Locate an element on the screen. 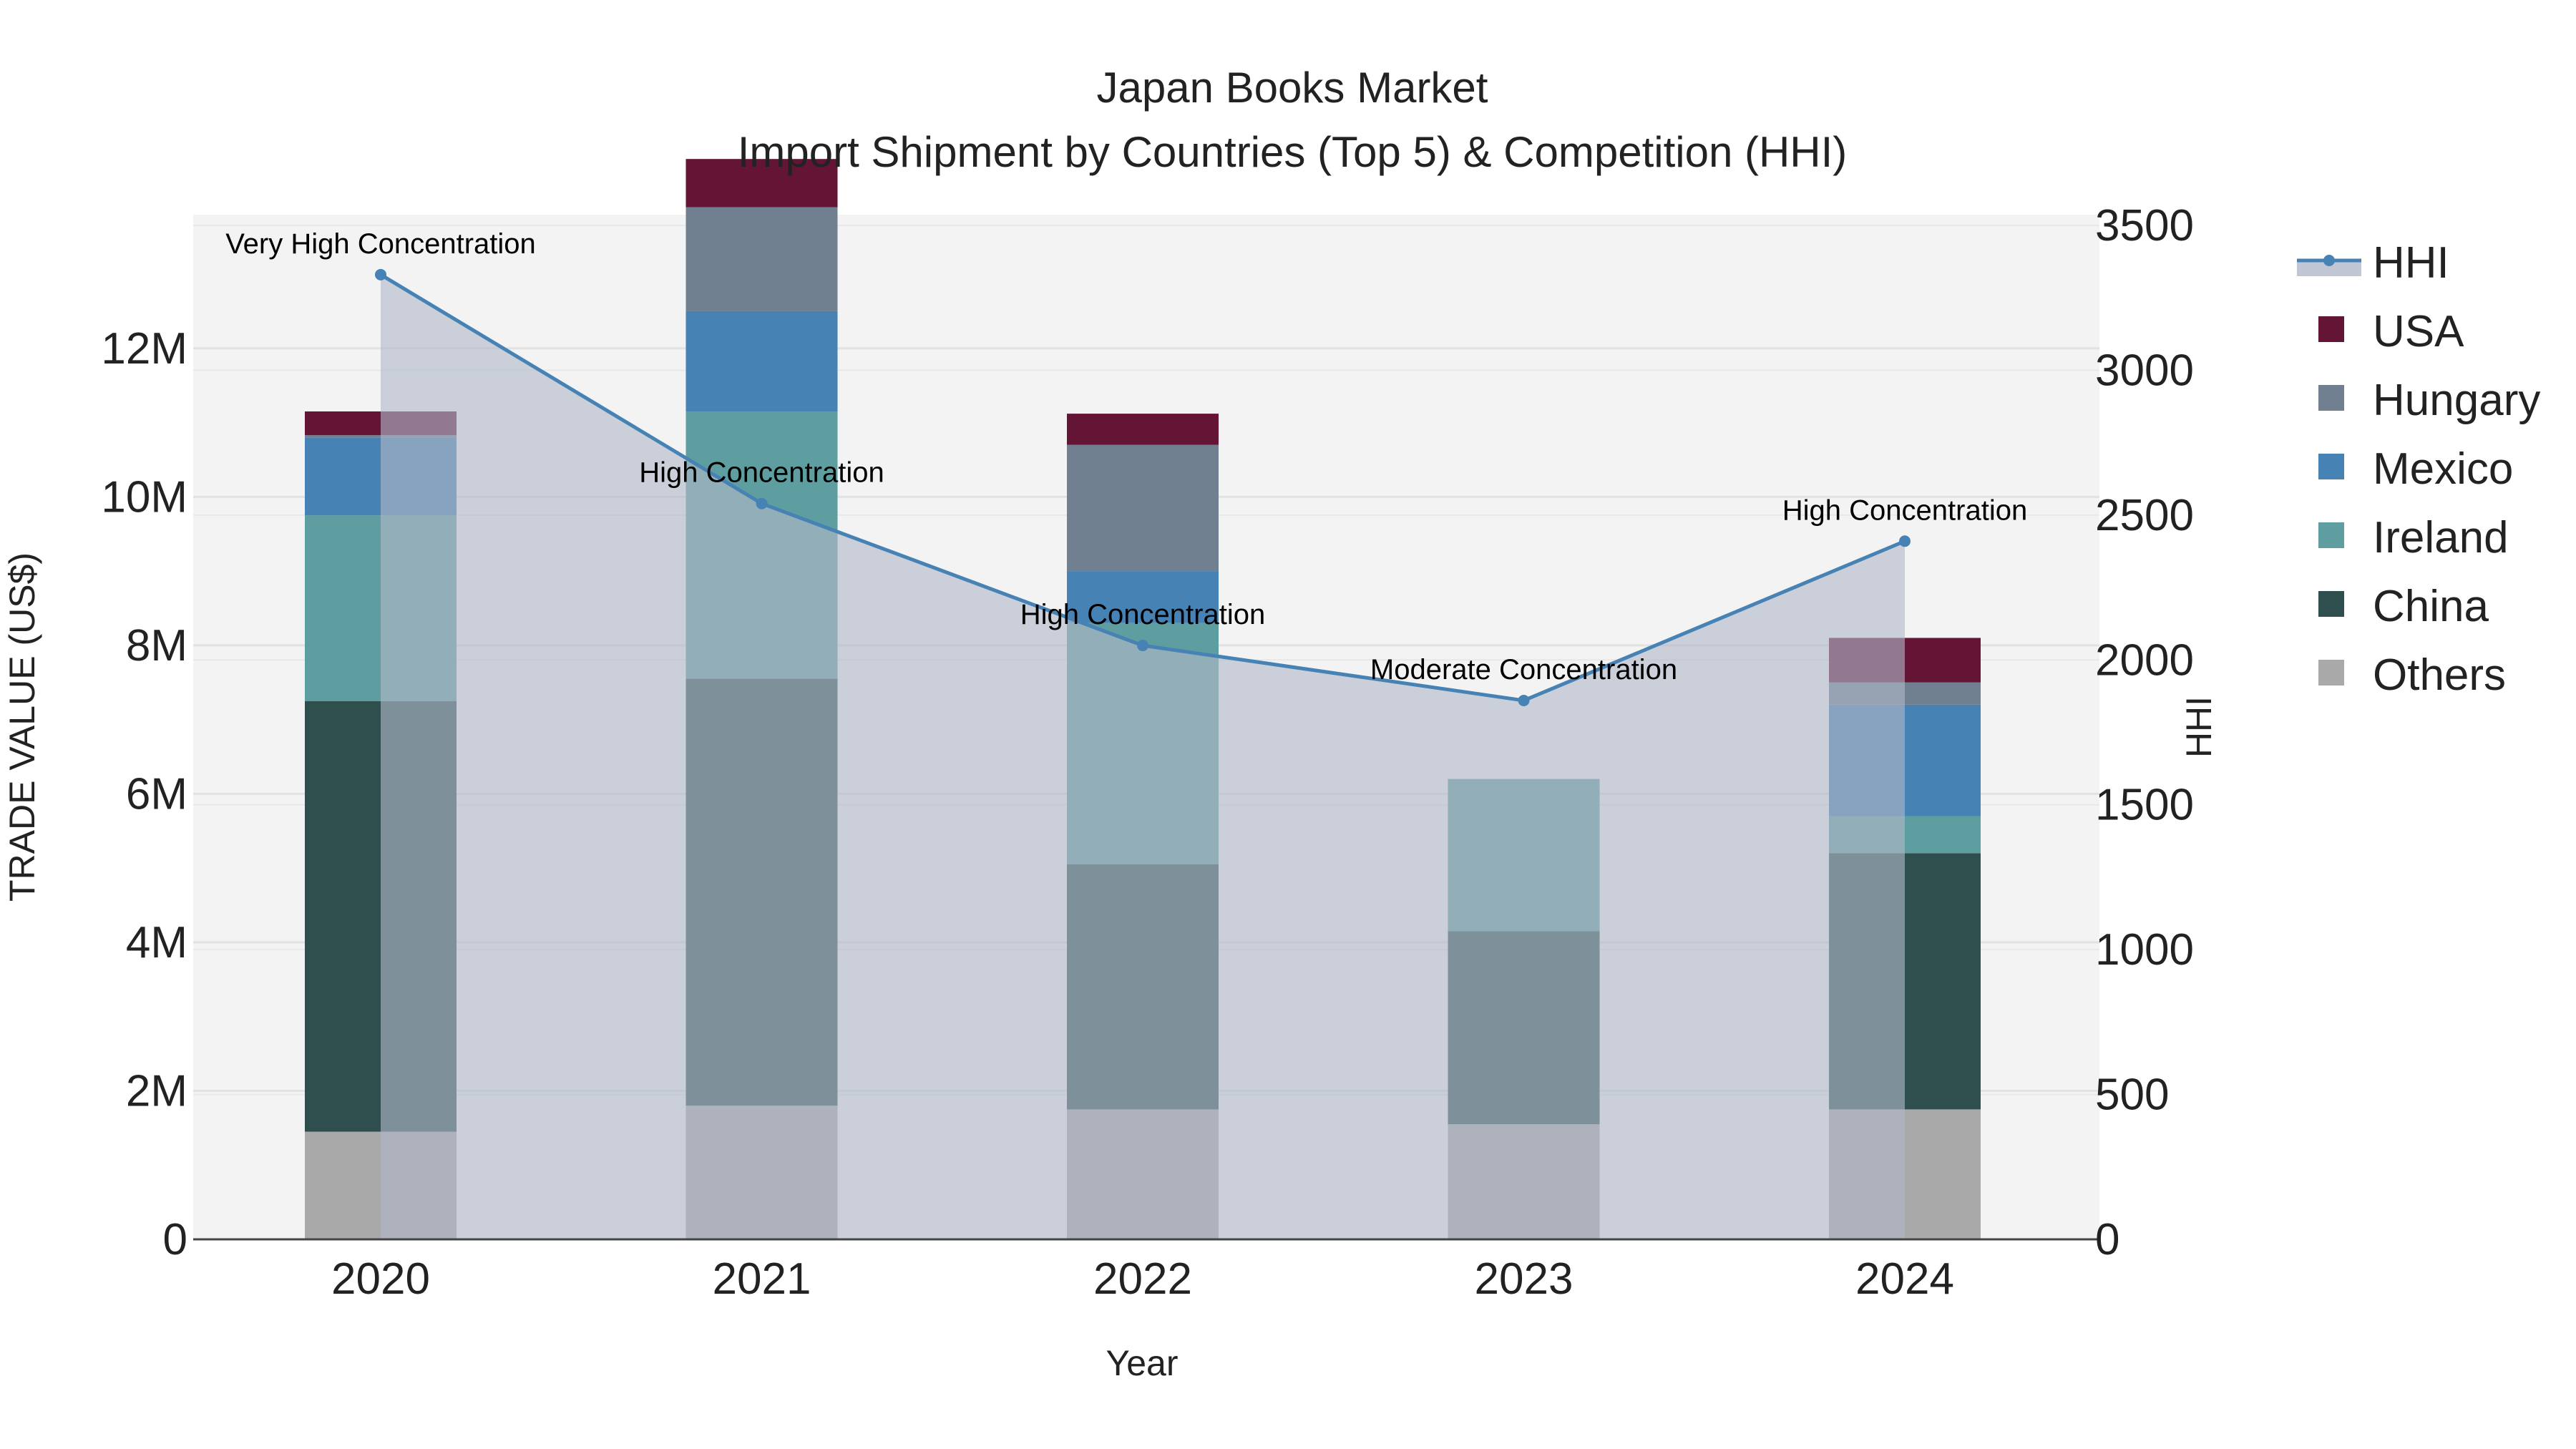 This screenshot has height=1449, width=2576. y2-tick-label: 1500 is located at coordinates (2144, 805).